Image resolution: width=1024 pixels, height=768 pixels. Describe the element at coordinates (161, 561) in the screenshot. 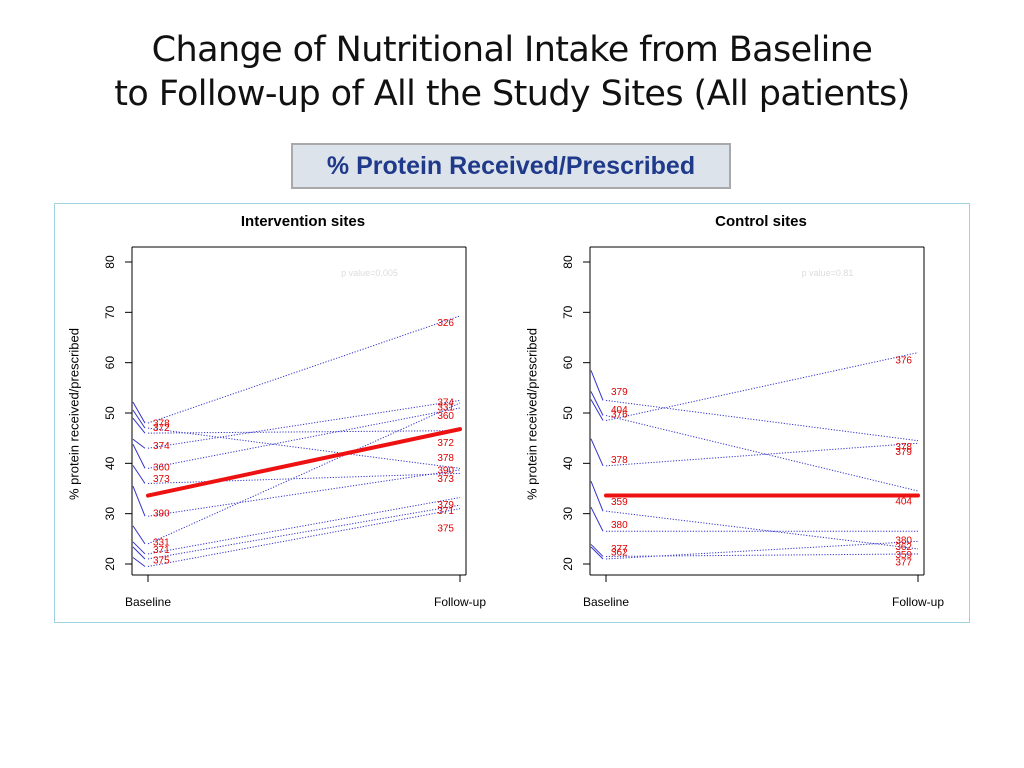

I see `baseline-patient-label: 375` at that location.